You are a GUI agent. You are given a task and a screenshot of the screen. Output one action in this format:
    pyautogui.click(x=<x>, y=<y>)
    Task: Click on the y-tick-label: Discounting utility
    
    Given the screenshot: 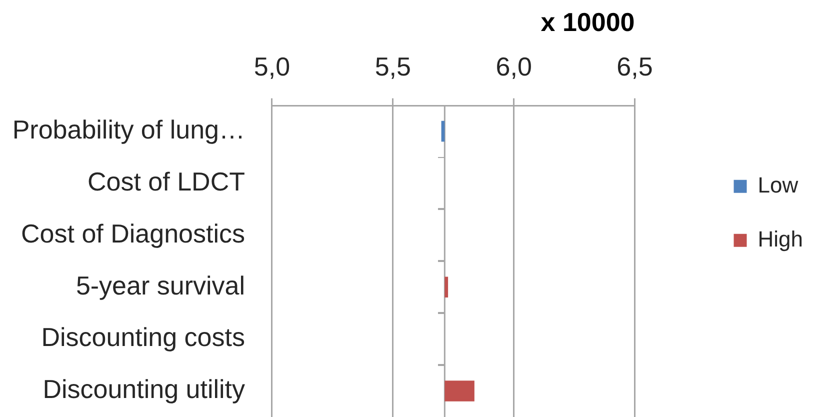 What is the action you would take?
    pyautogui.click(x=143, y=389)
    